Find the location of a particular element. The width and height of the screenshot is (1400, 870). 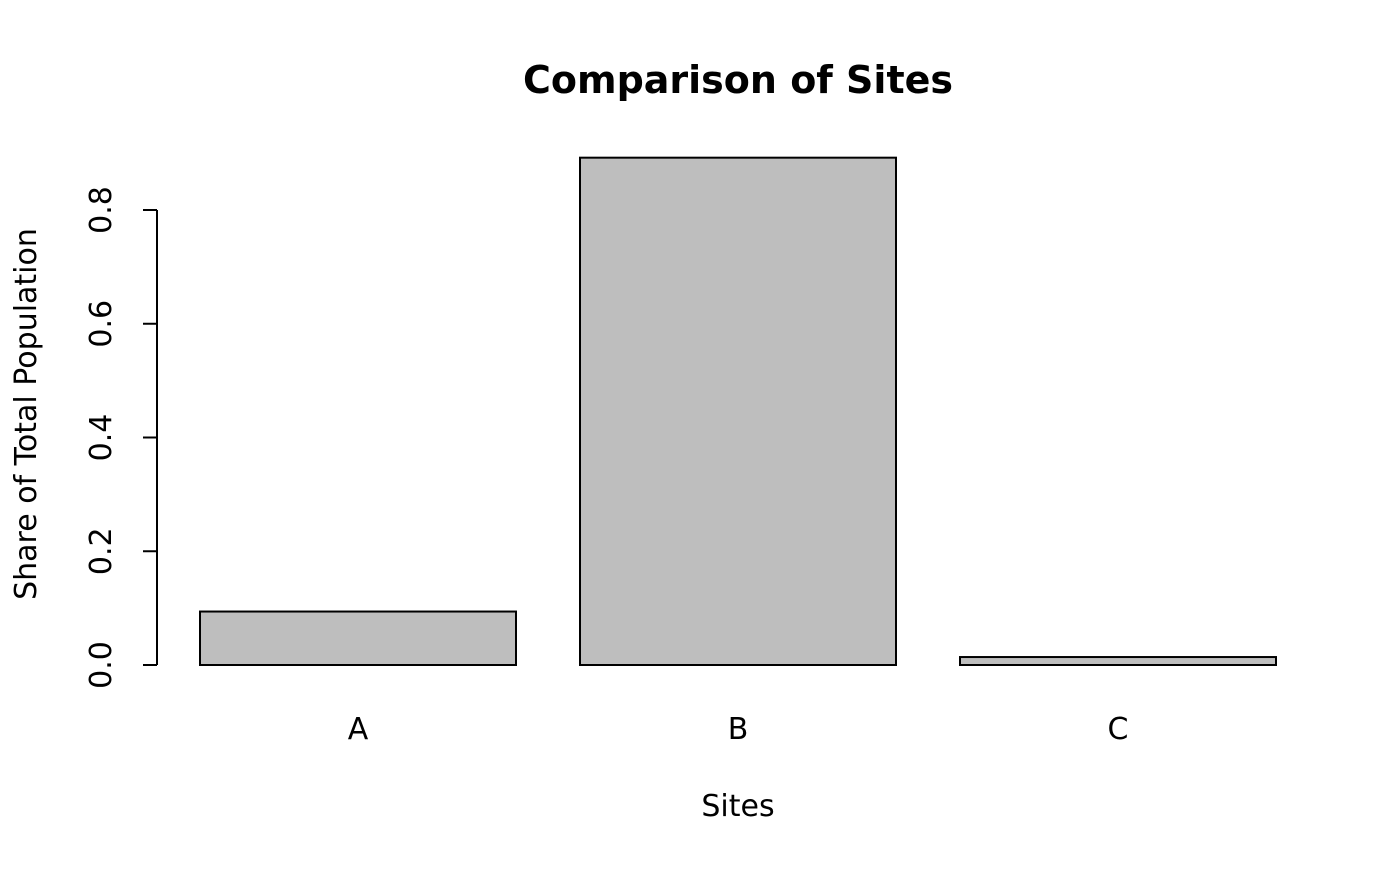

x-category-label: C is located at coordinates (1118, 729).